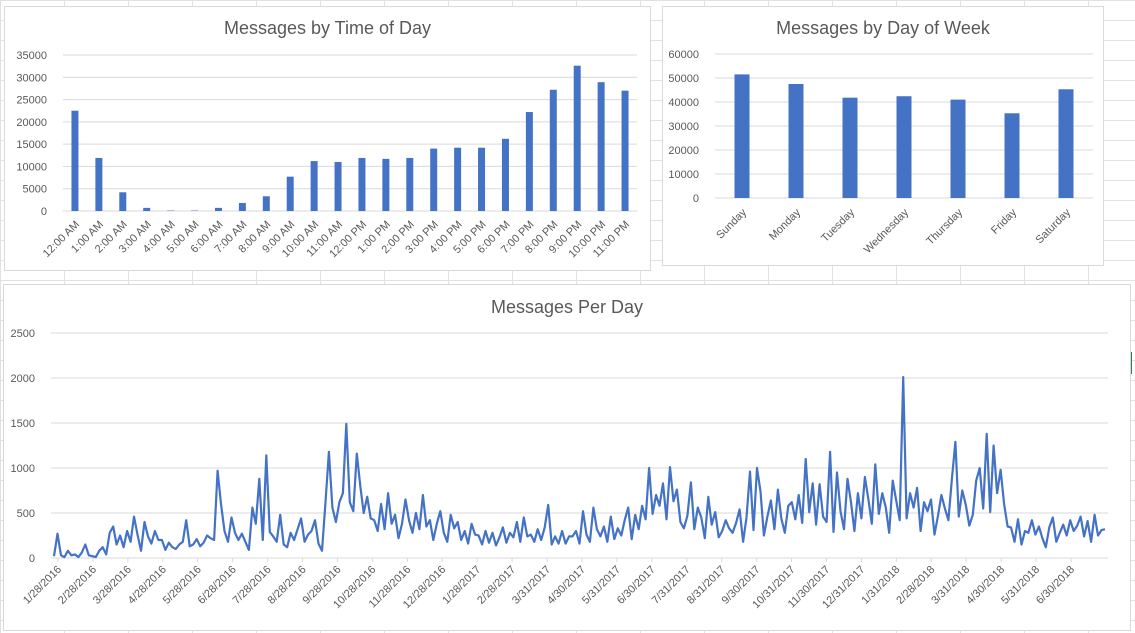 The image size is (1135, 633). I want to click on chart-title: Messages by Day of Week, so click(883, 28).